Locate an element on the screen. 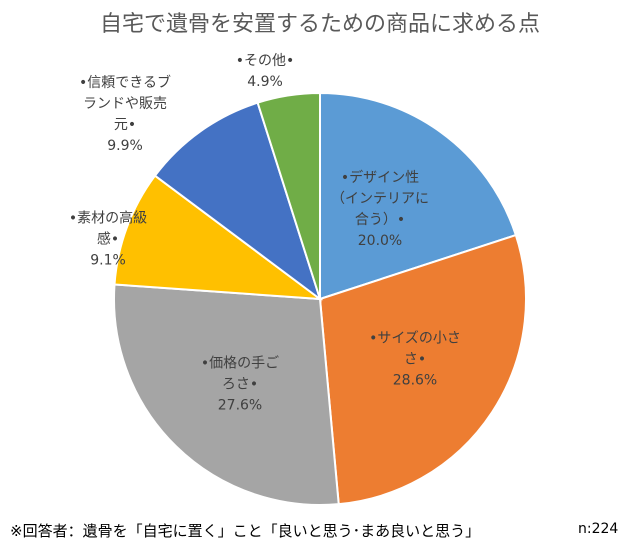 The image size is (640, 553). slice-label-text: 合う）• is located at coordinates (380, 220).